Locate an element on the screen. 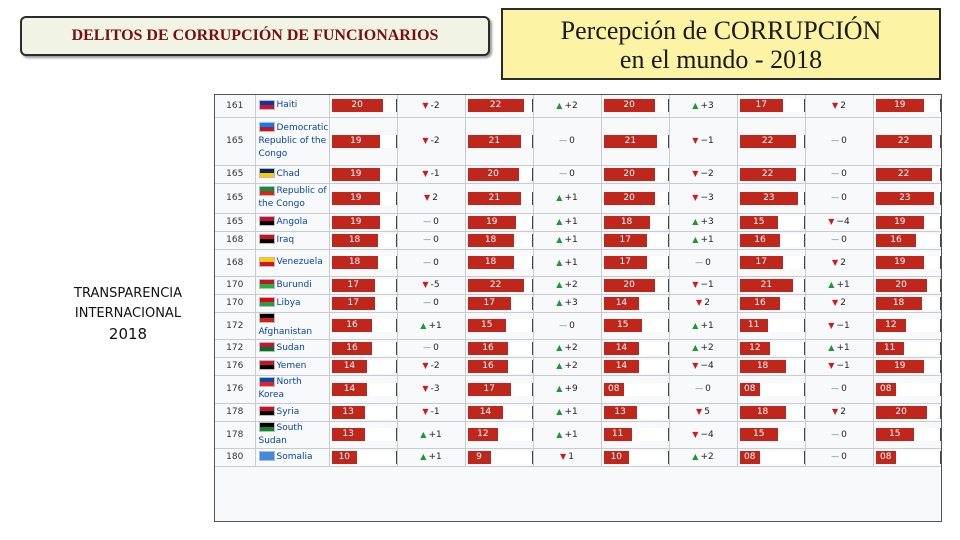  score-bar-track: 18 is located at coordinates (772, 412).